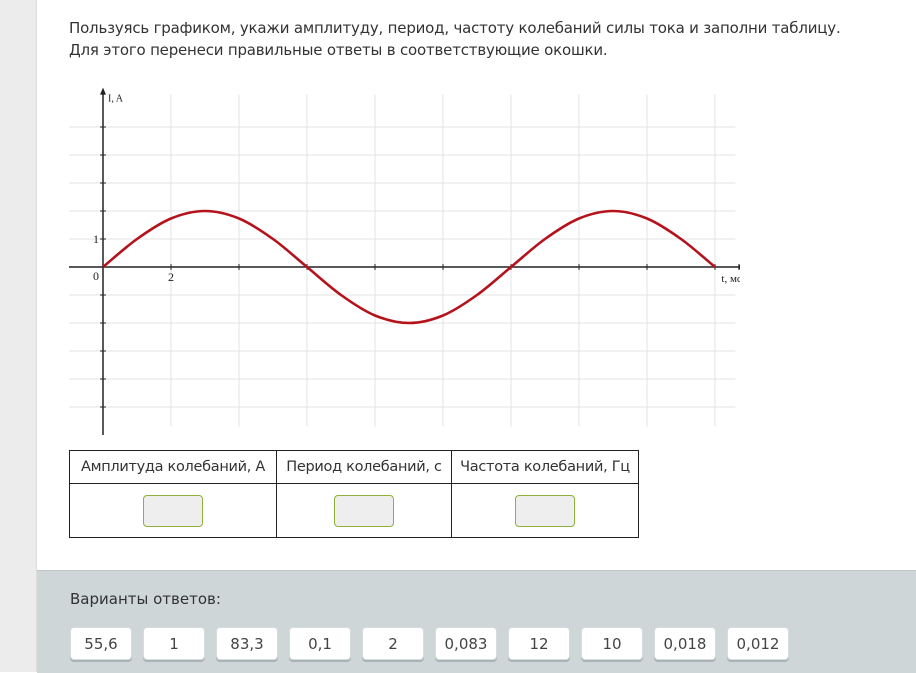  I want to click on header-amplitude: Амплитуда колебаний, А, so click(173, 467).